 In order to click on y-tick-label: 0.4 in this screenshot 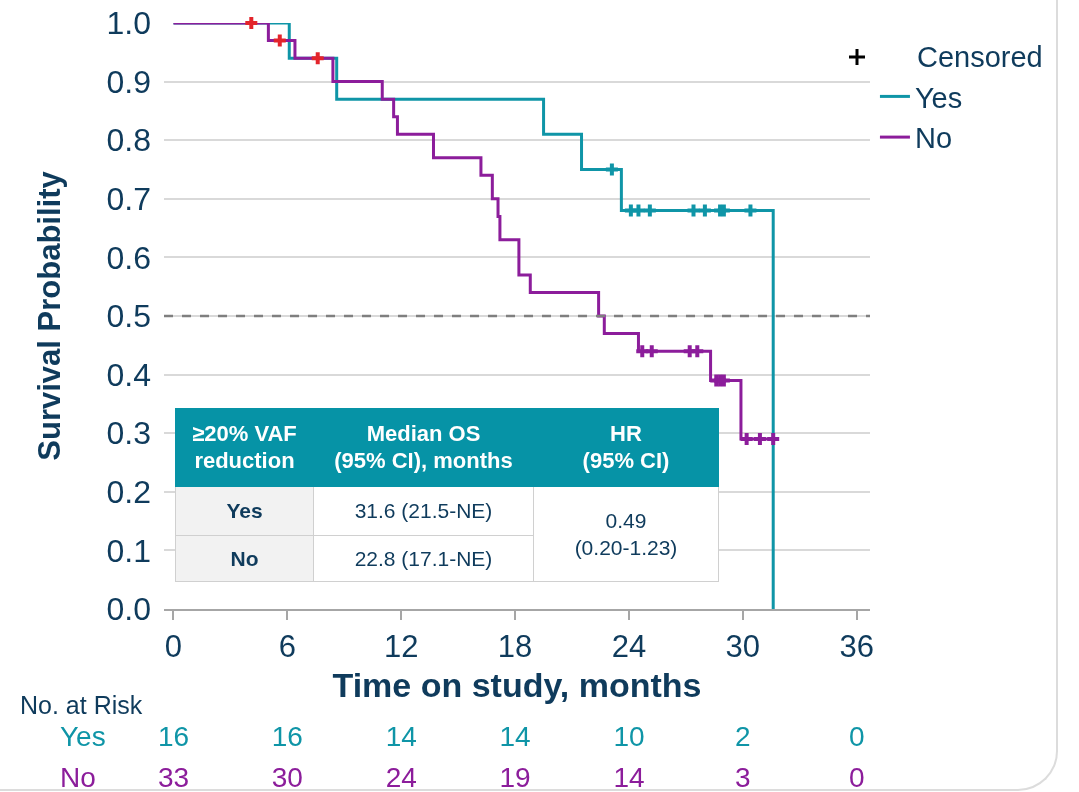, I will do `click(128, 374)`.